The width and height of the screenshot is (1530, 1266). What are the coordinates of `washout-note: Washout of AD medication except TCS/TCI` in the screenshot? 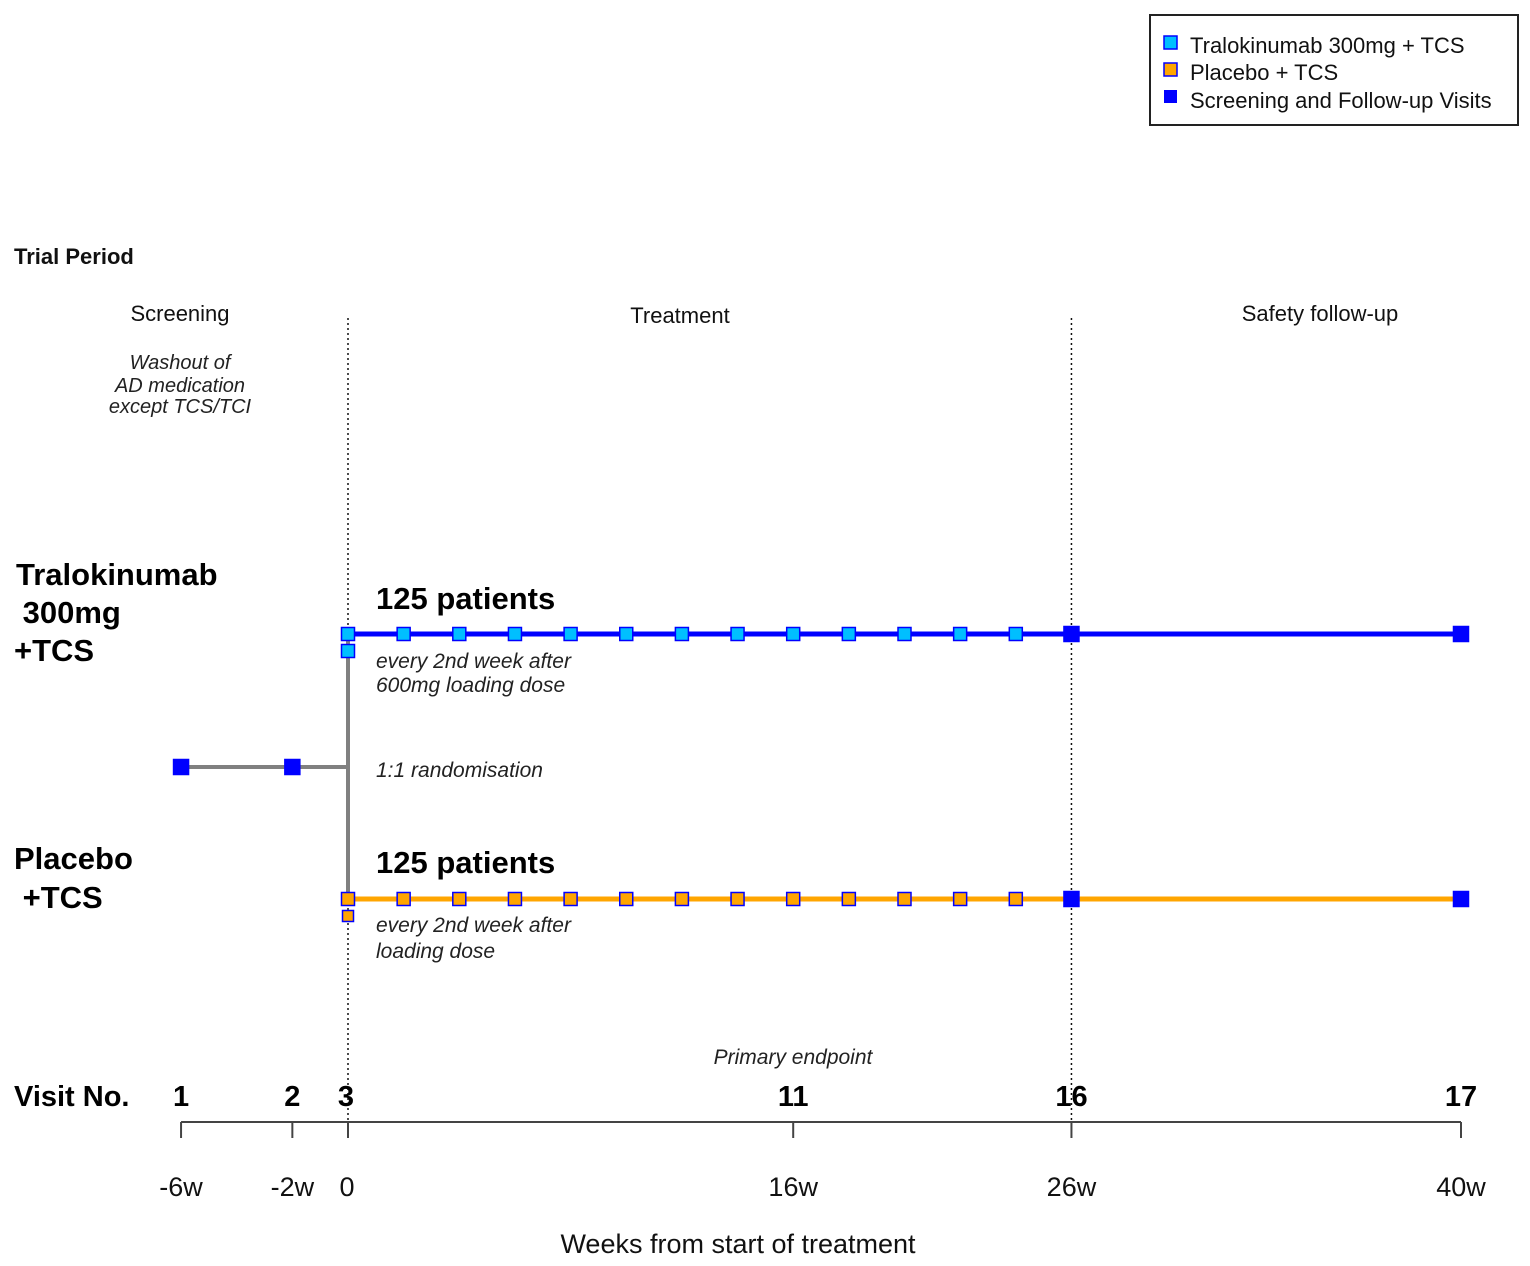 It's located at (180, 385).